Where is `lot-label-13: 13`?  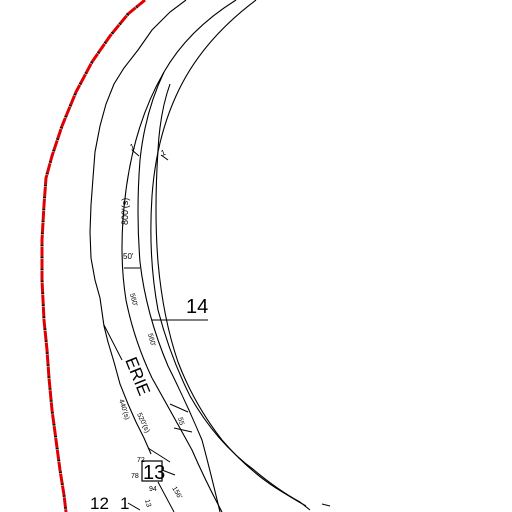
lot-label-13: 13 is located at coordinates (154, 473).